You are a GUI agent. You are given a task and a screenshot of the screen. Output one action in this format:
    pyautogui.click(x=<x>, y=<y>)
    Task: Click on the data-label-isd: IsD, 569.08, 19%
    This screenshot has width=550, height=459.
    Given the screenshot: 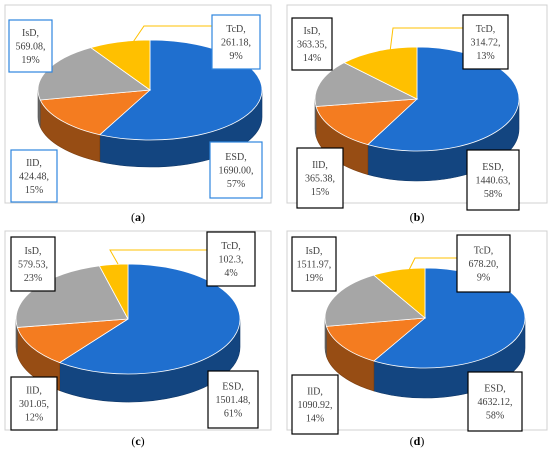 What is the action you would take?
    pyautogui.click(x=30, y=46)
    